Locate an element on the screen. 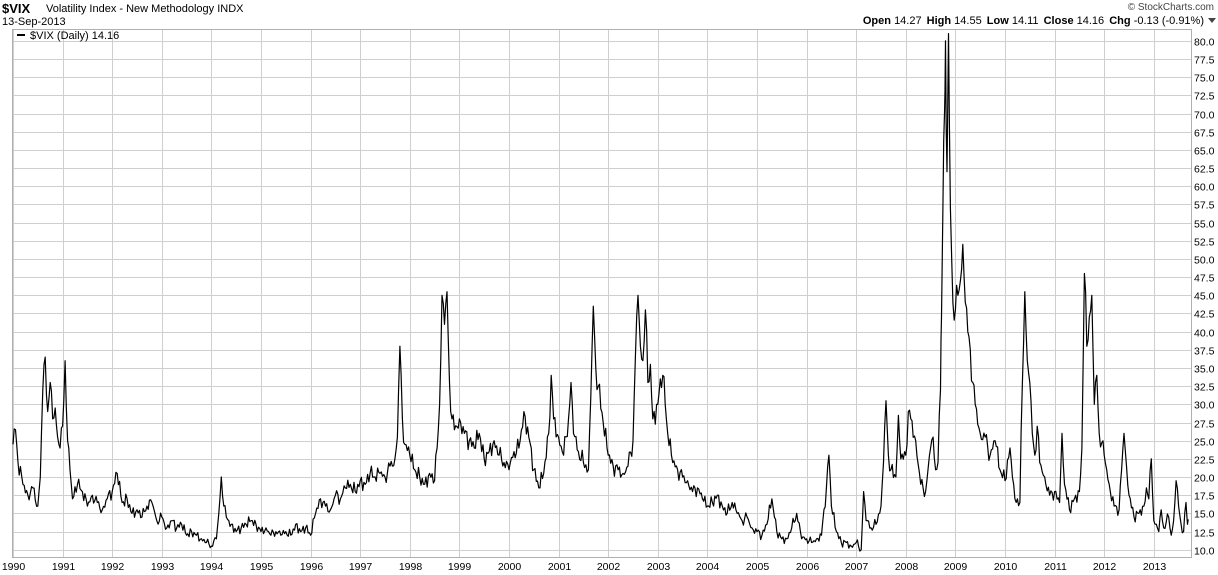 Image resolution: width=1218 pixels, height=575 pixels. y-tick-label: 60.0 is located at coordinates (1204, 188).